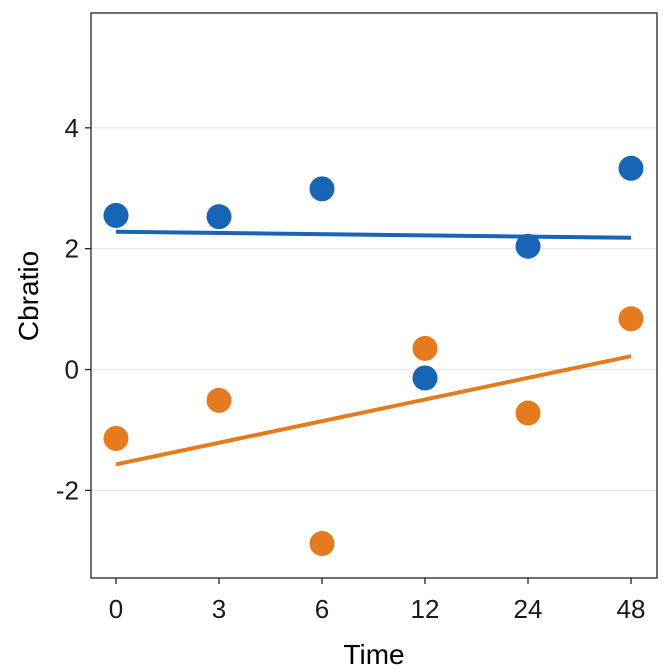 The image size is (672, 672). Describe the element at coordinates (425, 609) in the screenshot. I see `x-tick-label: 12` at that location.